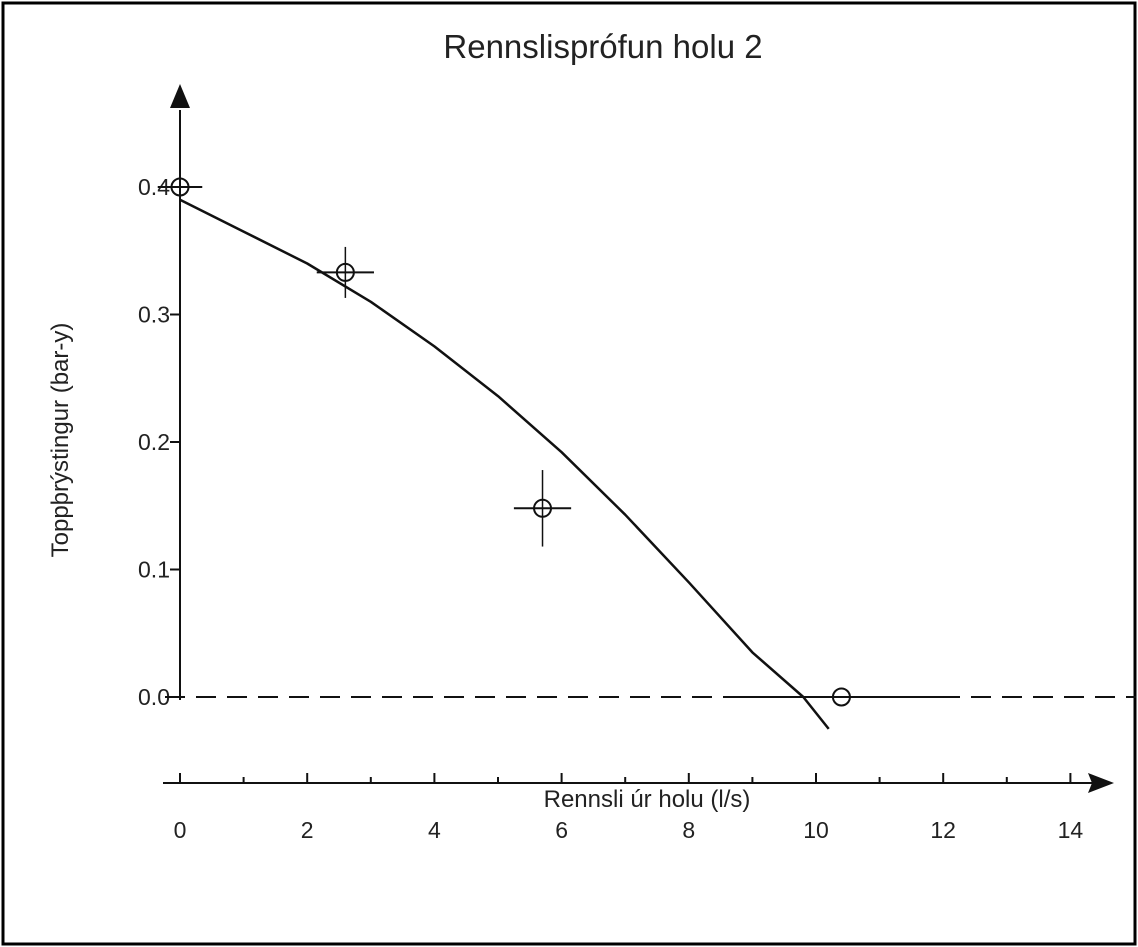 This screenshot has height=947, width=1138. Describe the element at coordinates (561, 830) in the screenshot. I see `x-tick-label: 6` at that location.